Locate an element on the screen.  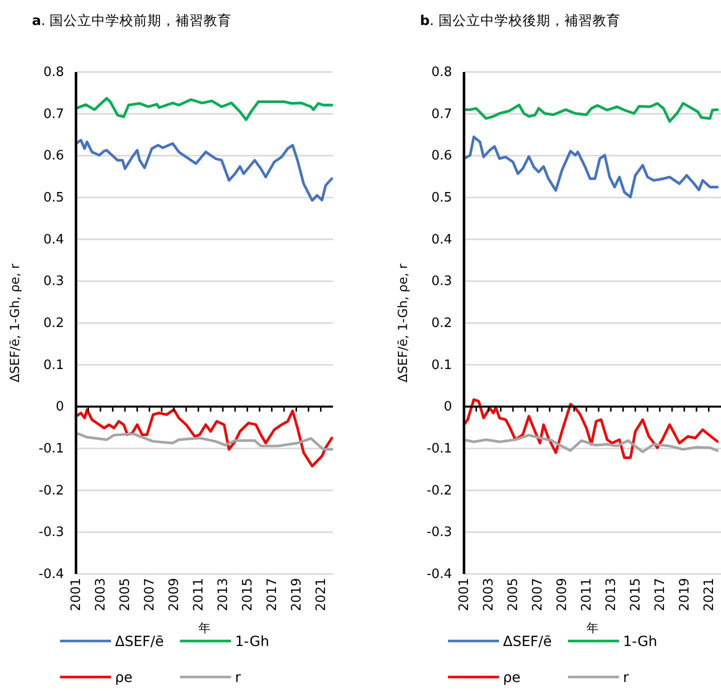
chart-title: b. 国公立中学校後期，補習教育 is located at coordinates (520, 20).